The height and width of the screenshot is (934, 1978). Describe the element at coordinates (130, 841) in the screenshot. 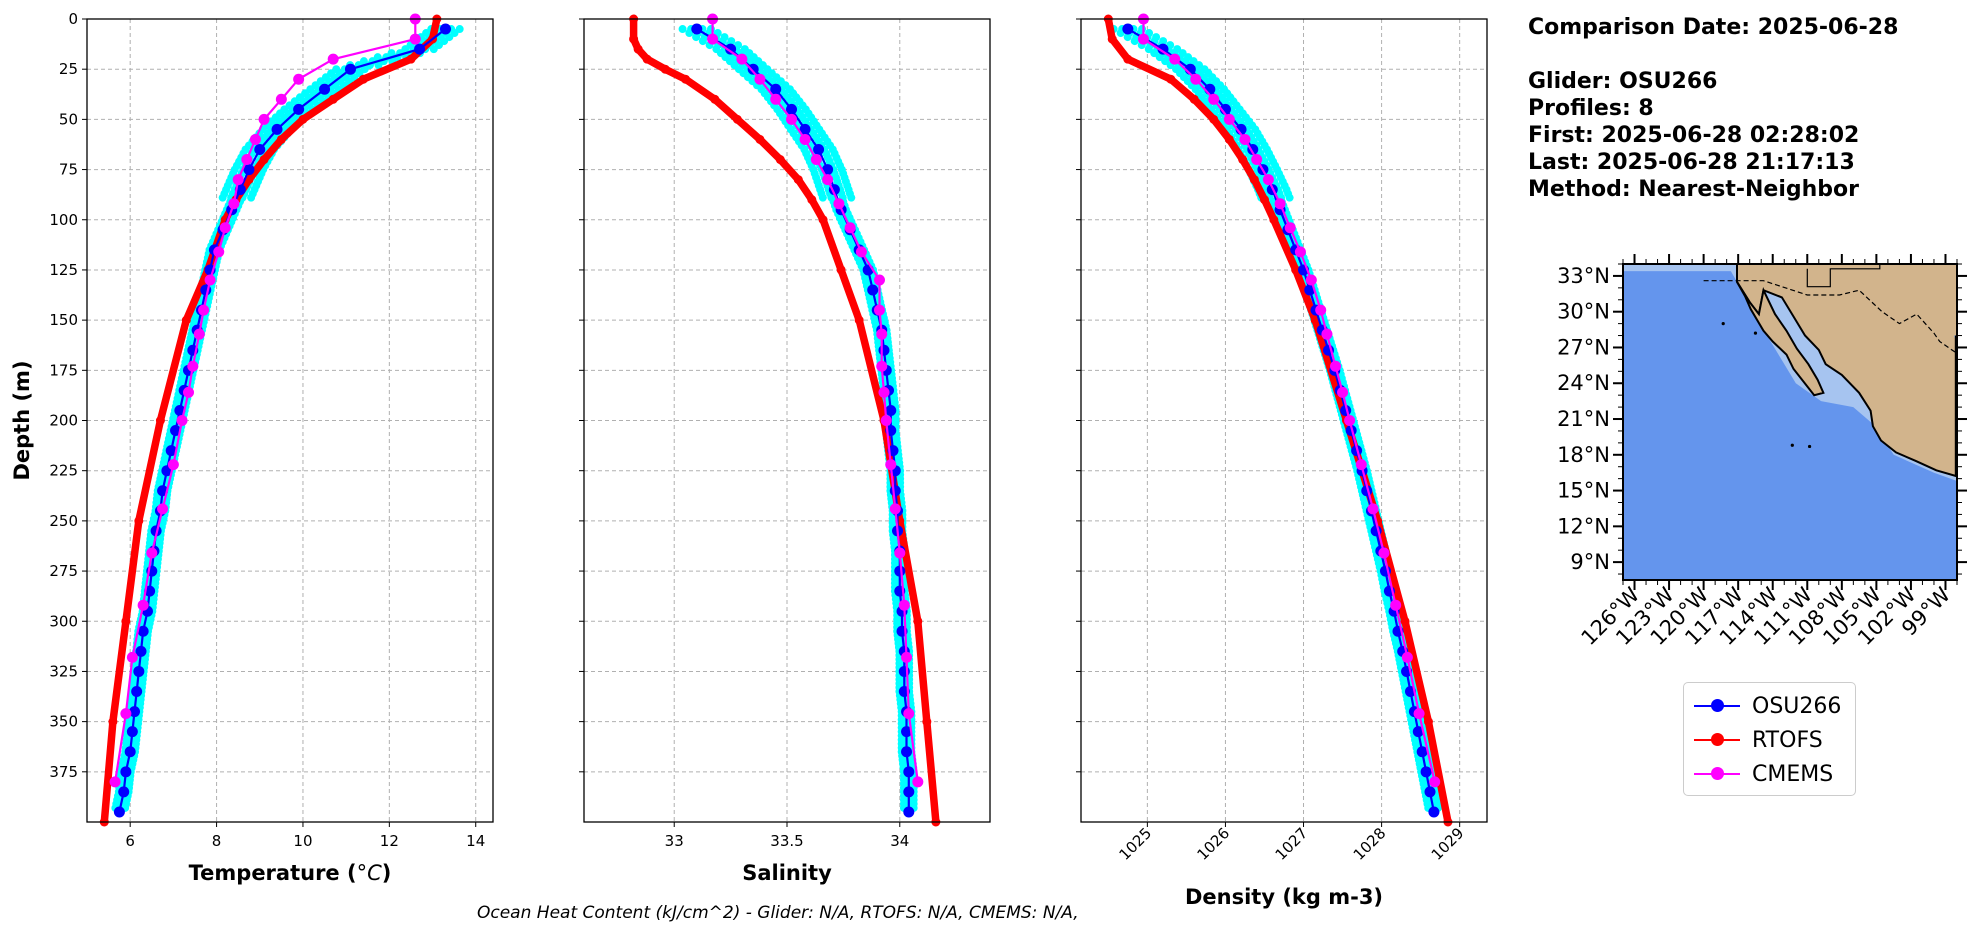

I see `x-tick-label: 6` at that location.